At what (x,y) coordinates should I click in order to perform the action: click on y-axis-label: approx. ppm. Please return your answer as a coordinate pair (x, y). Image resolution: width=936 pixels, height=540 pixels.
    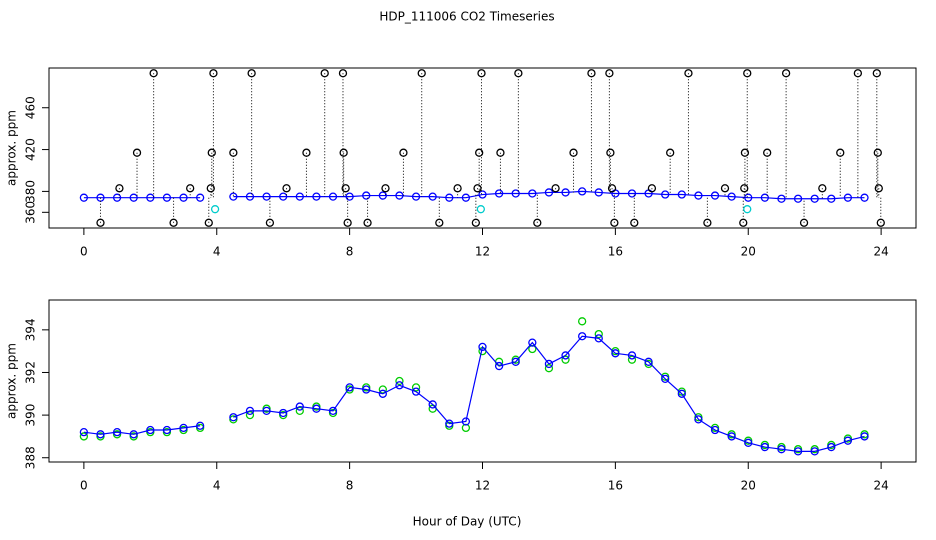
    Looking at the image, I should click on (12, 381).